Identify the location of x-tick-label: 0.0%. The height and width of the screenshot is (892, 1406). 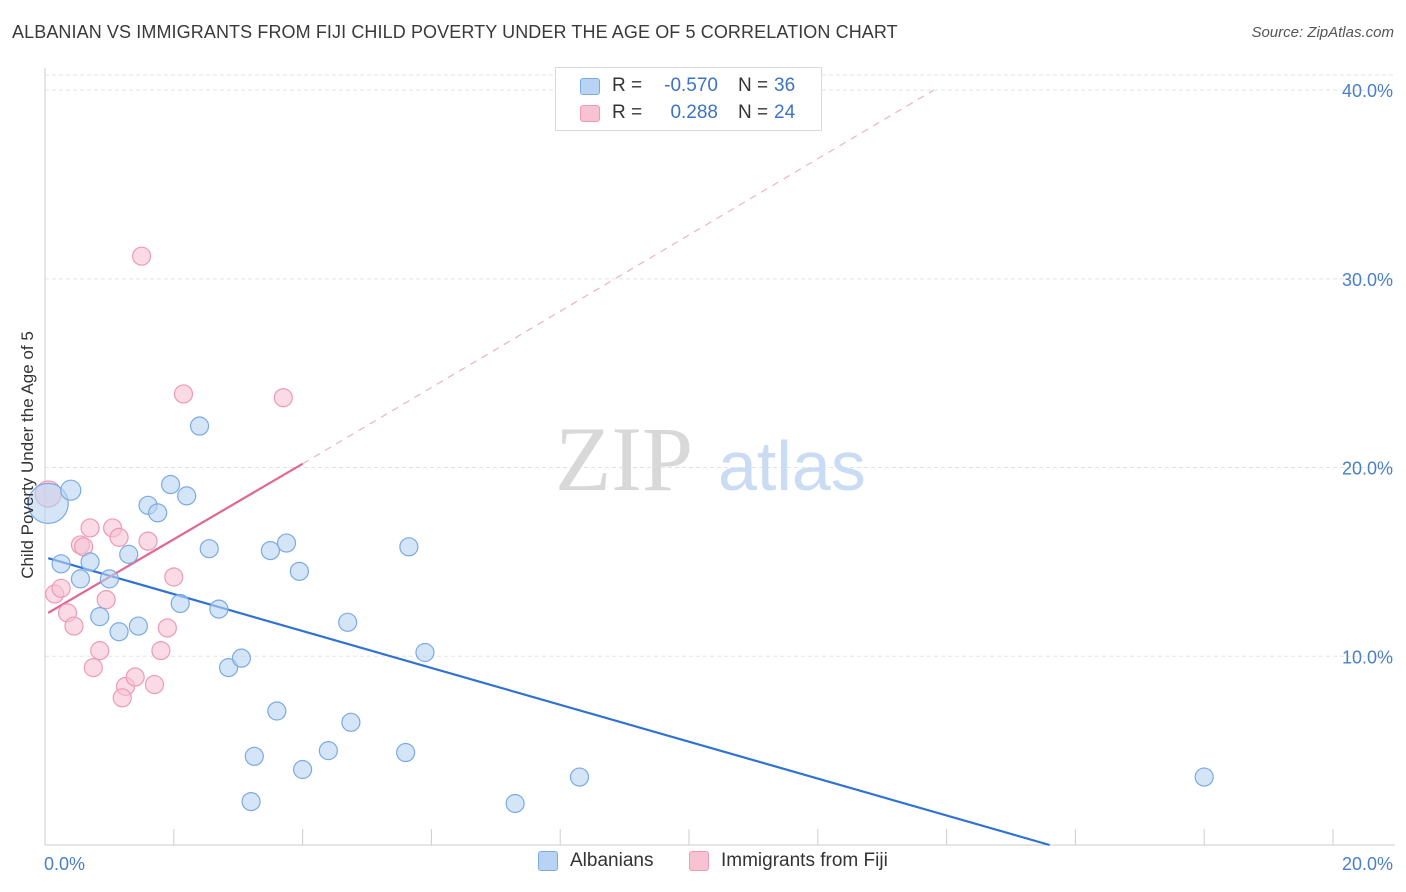
(64, 864).